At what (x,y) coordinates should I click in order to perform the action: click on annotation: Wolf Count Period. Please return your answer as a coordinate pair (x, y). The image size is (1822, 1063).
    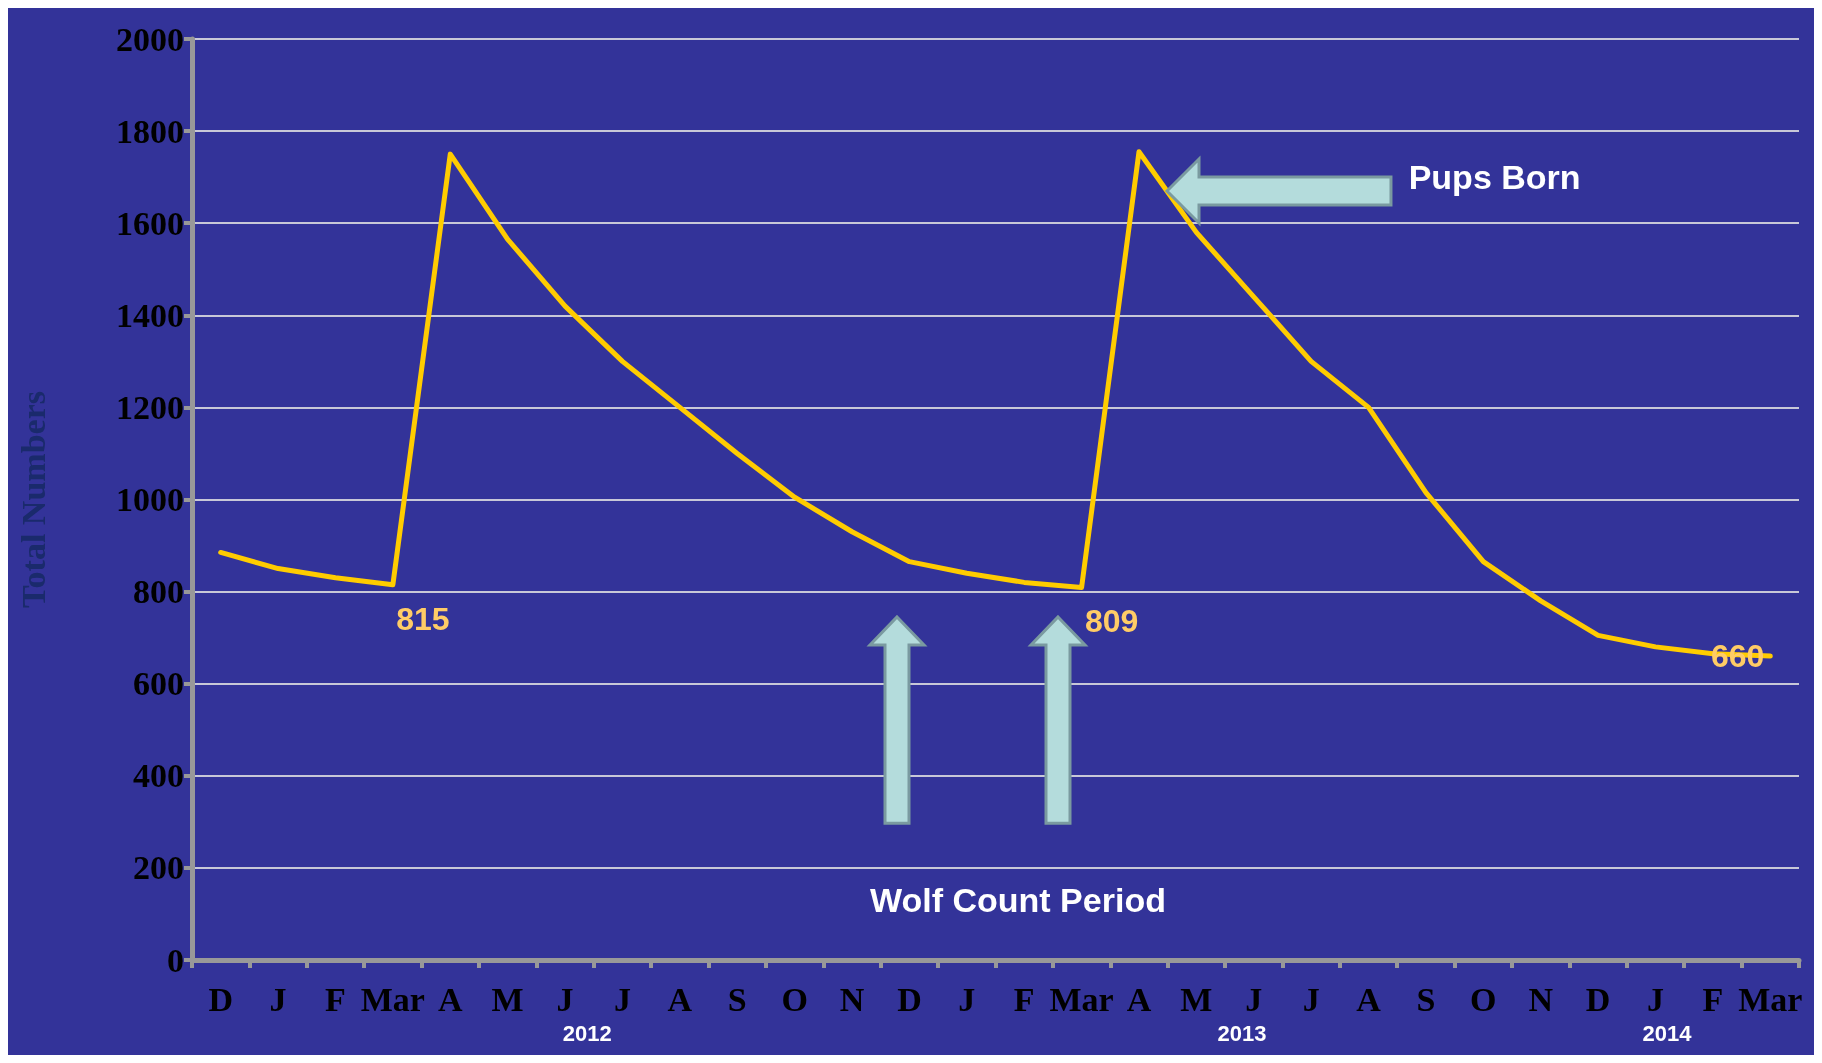
    Looking at the image, I should click on (1018, 900).